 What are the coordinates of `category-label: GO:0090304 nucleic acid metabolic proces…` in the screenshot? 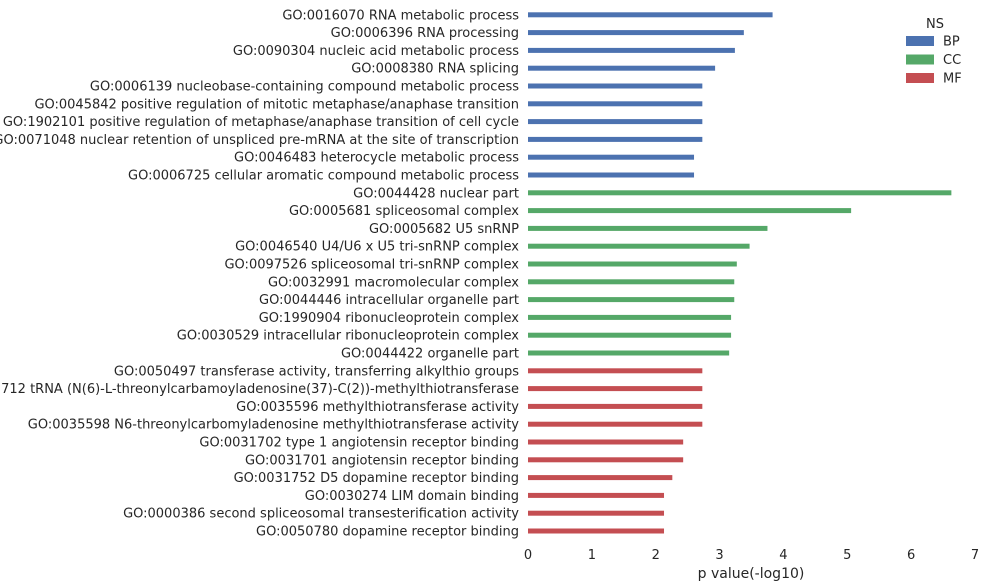 It's located at (376, 51).